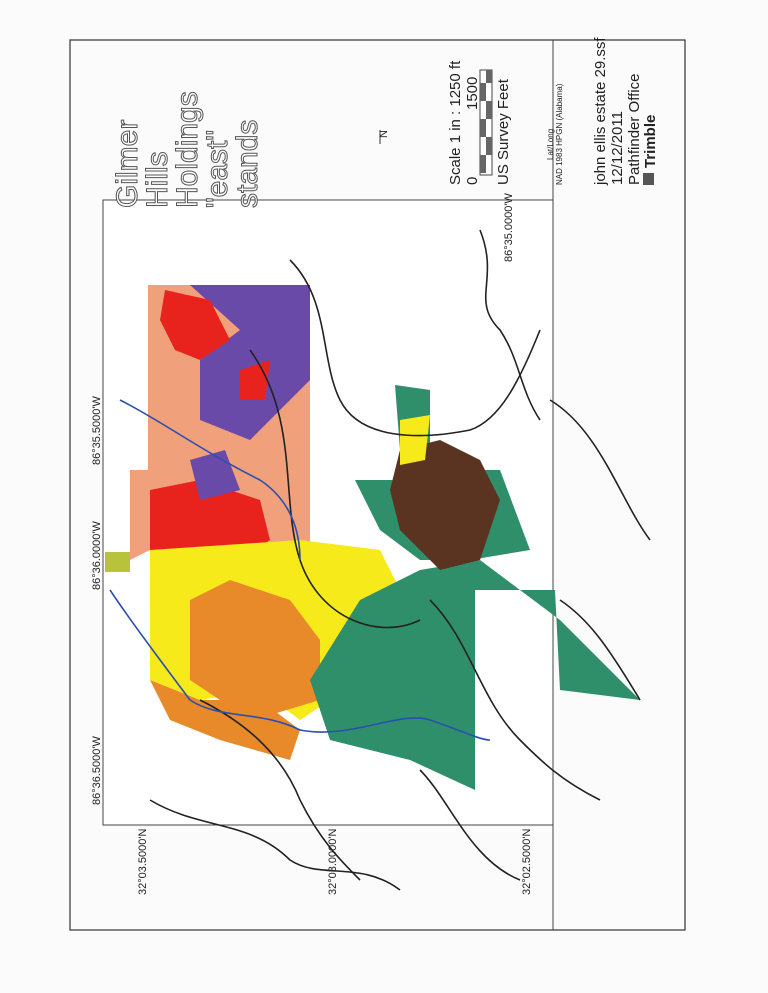 Image resolution: width=768 pixels, height=993 pixels. I want to click on svg-text: US Survey Feet, so click(503, 131).